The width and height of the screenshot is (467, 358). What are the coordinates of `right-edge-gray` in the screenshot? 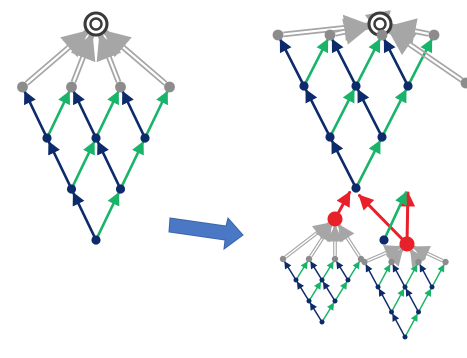 It's located at (425, 55).